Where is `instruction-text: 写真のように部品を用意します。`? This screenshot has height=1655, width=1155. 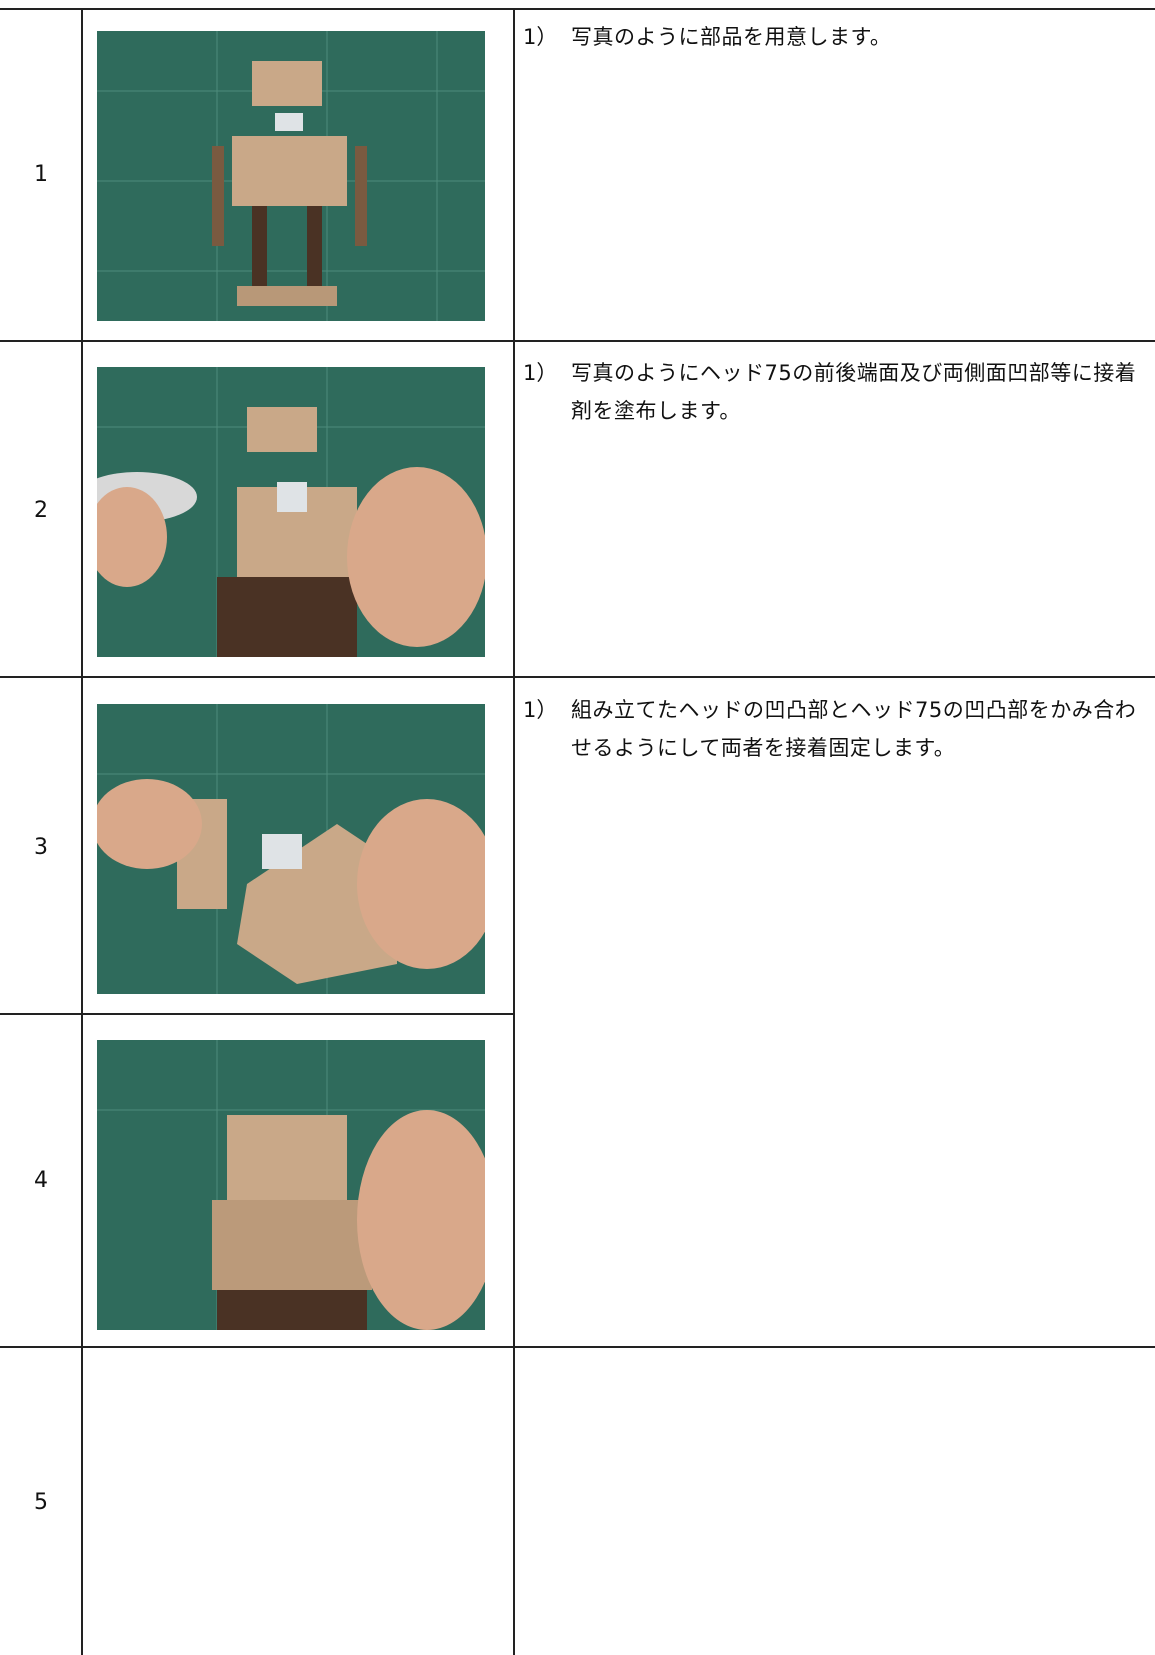 instruction-text: 写真のように部品を用意します。 is located at coordinates (731, 37).